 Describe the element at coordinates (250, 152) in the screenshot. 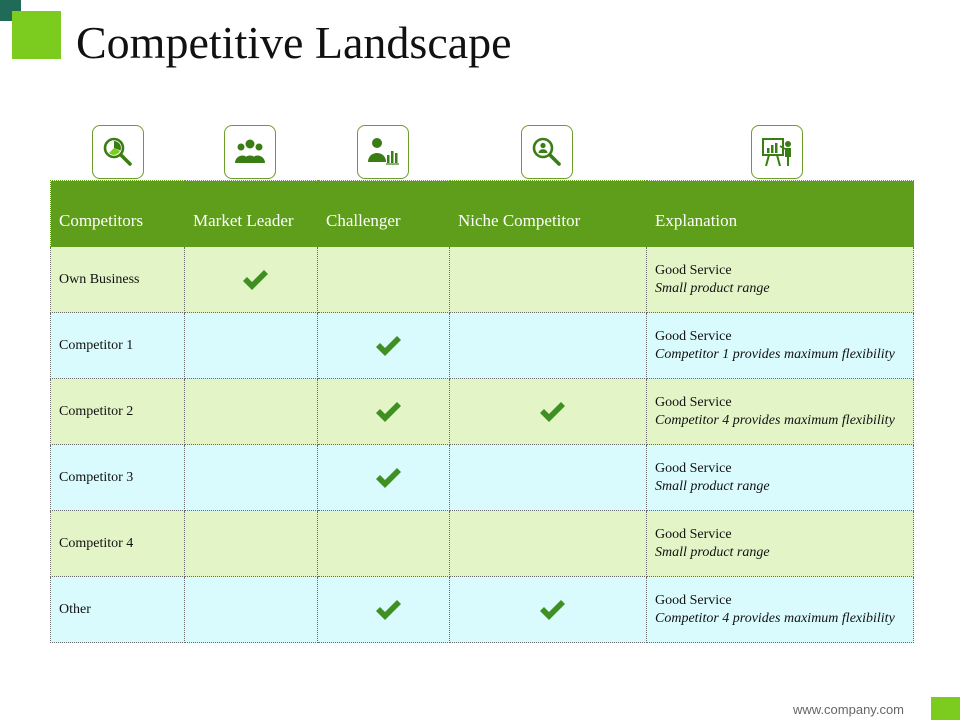

I see `team-icon` at that location.